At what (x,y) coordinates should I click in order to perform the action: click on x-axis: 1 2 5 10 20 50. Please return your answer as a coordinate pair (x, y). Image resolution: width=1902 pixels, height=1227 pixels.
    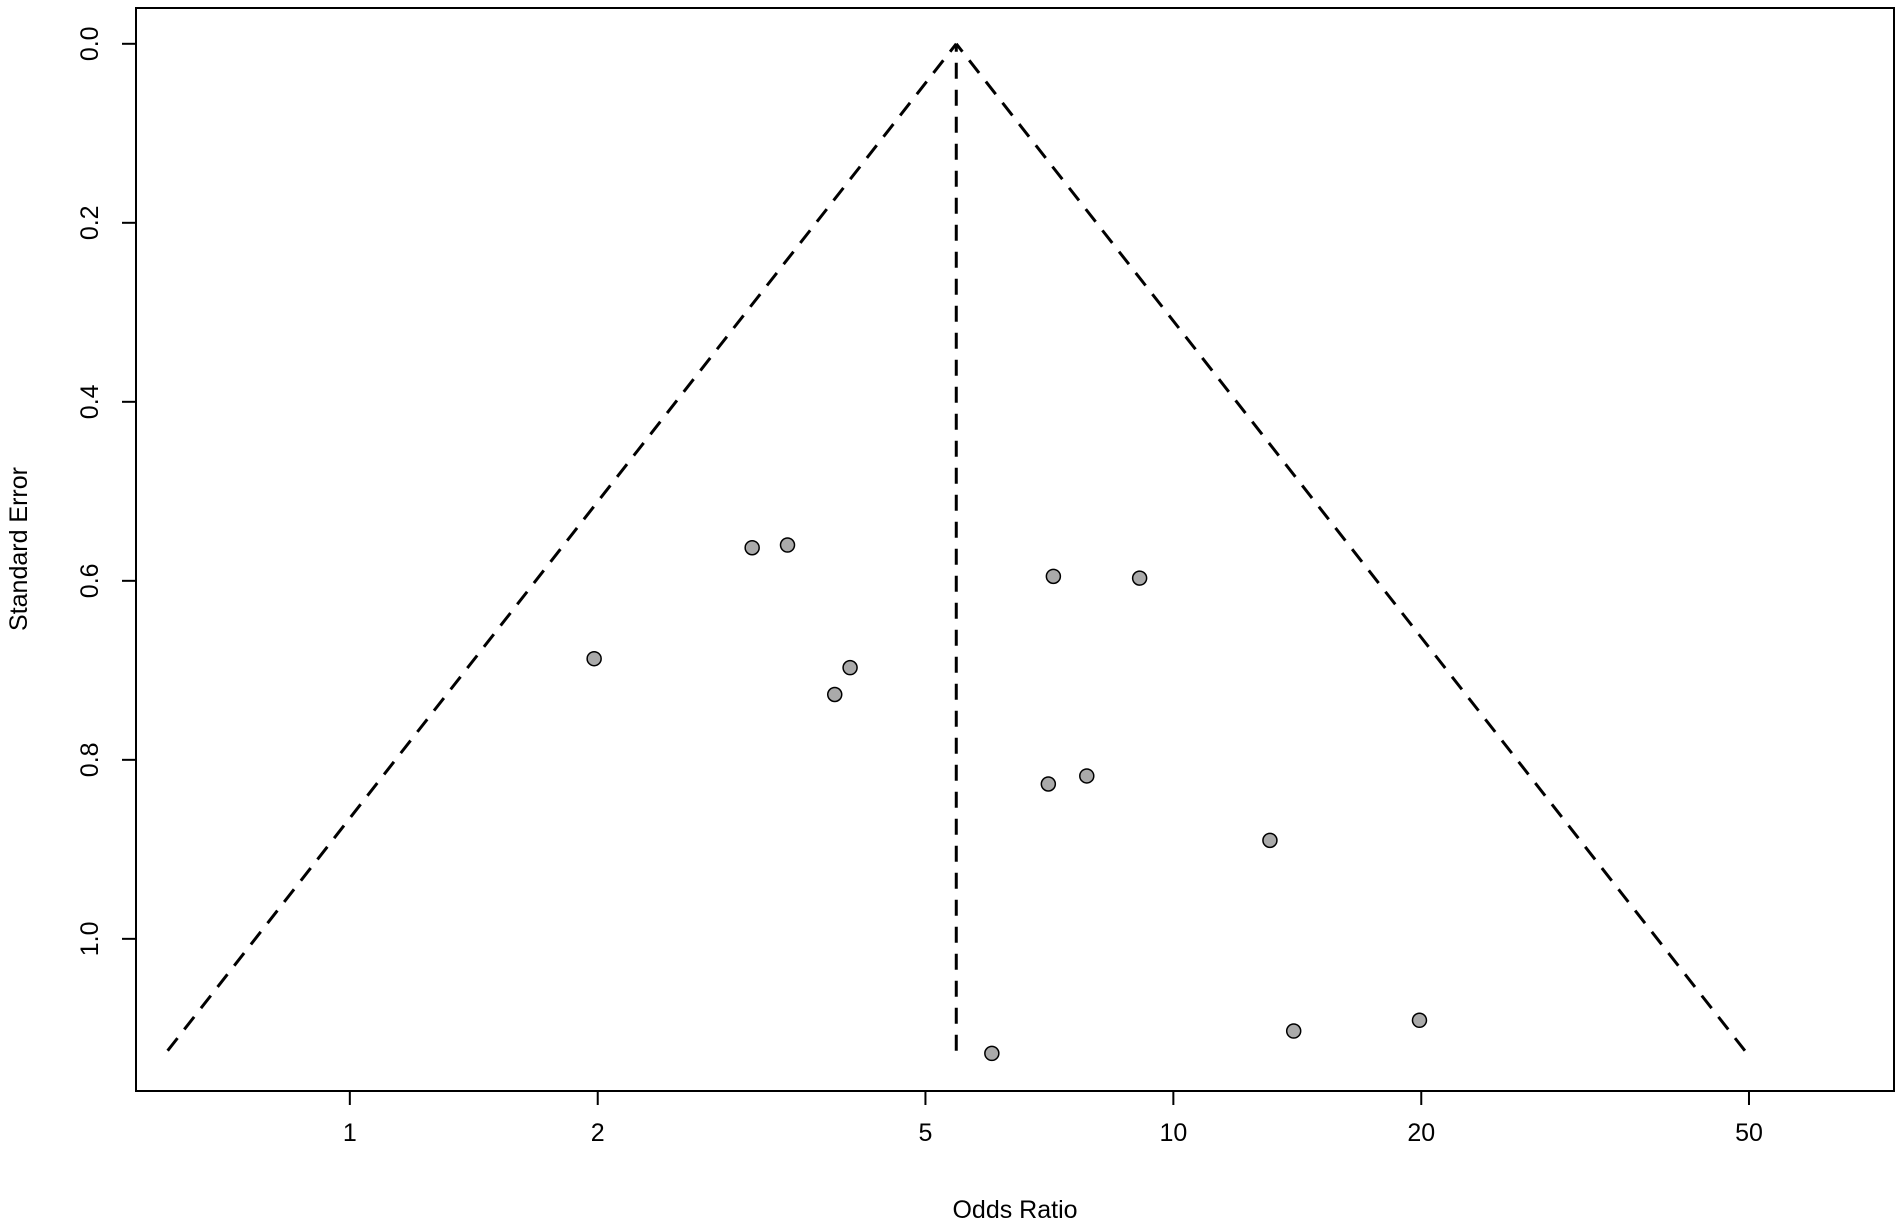
    Looking at the image, I should click on (1053, 1118).